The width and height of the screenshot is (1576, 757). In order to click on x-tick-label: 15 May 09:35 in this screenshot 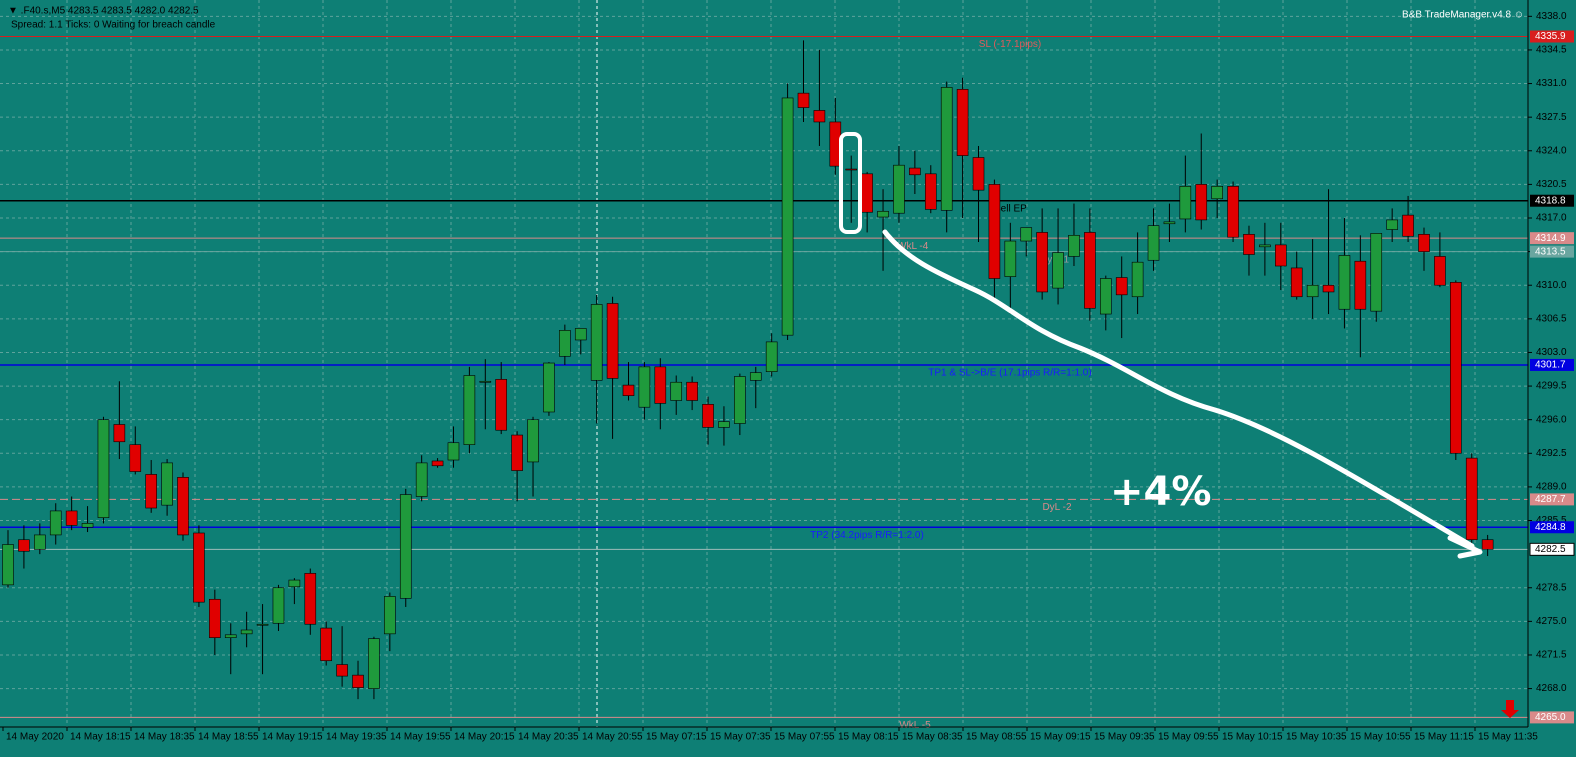, I will do `click(1124, 737)`.